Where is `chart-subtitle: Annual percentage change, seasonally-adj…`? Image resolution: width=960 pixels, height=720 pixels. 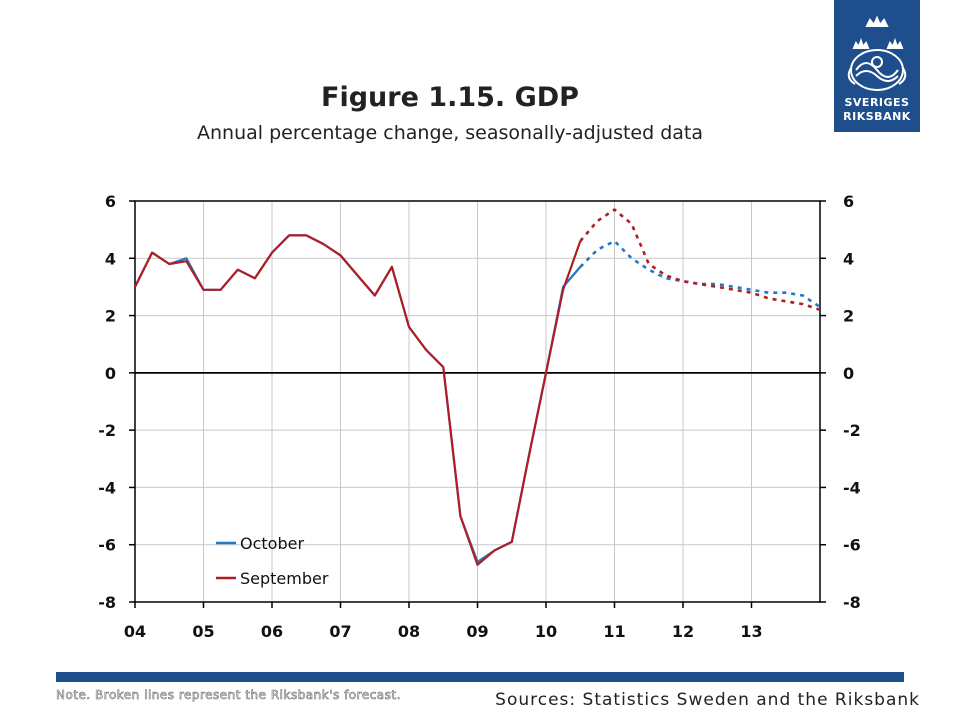
chart-subtitle: Annual percentage change, seasonally-adj… is located at coordinates (449, 133).